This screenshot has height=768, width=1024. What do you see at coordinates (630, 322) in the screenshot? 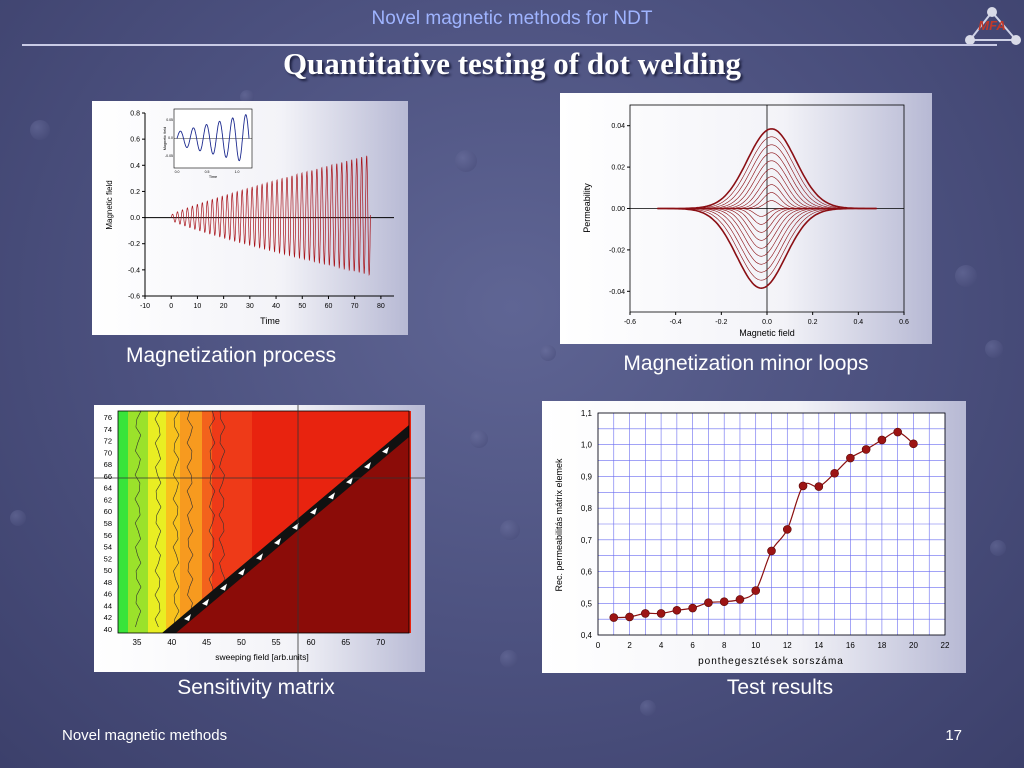
I see `x-tick-label: -0.6` at bounding box center [630, 322].